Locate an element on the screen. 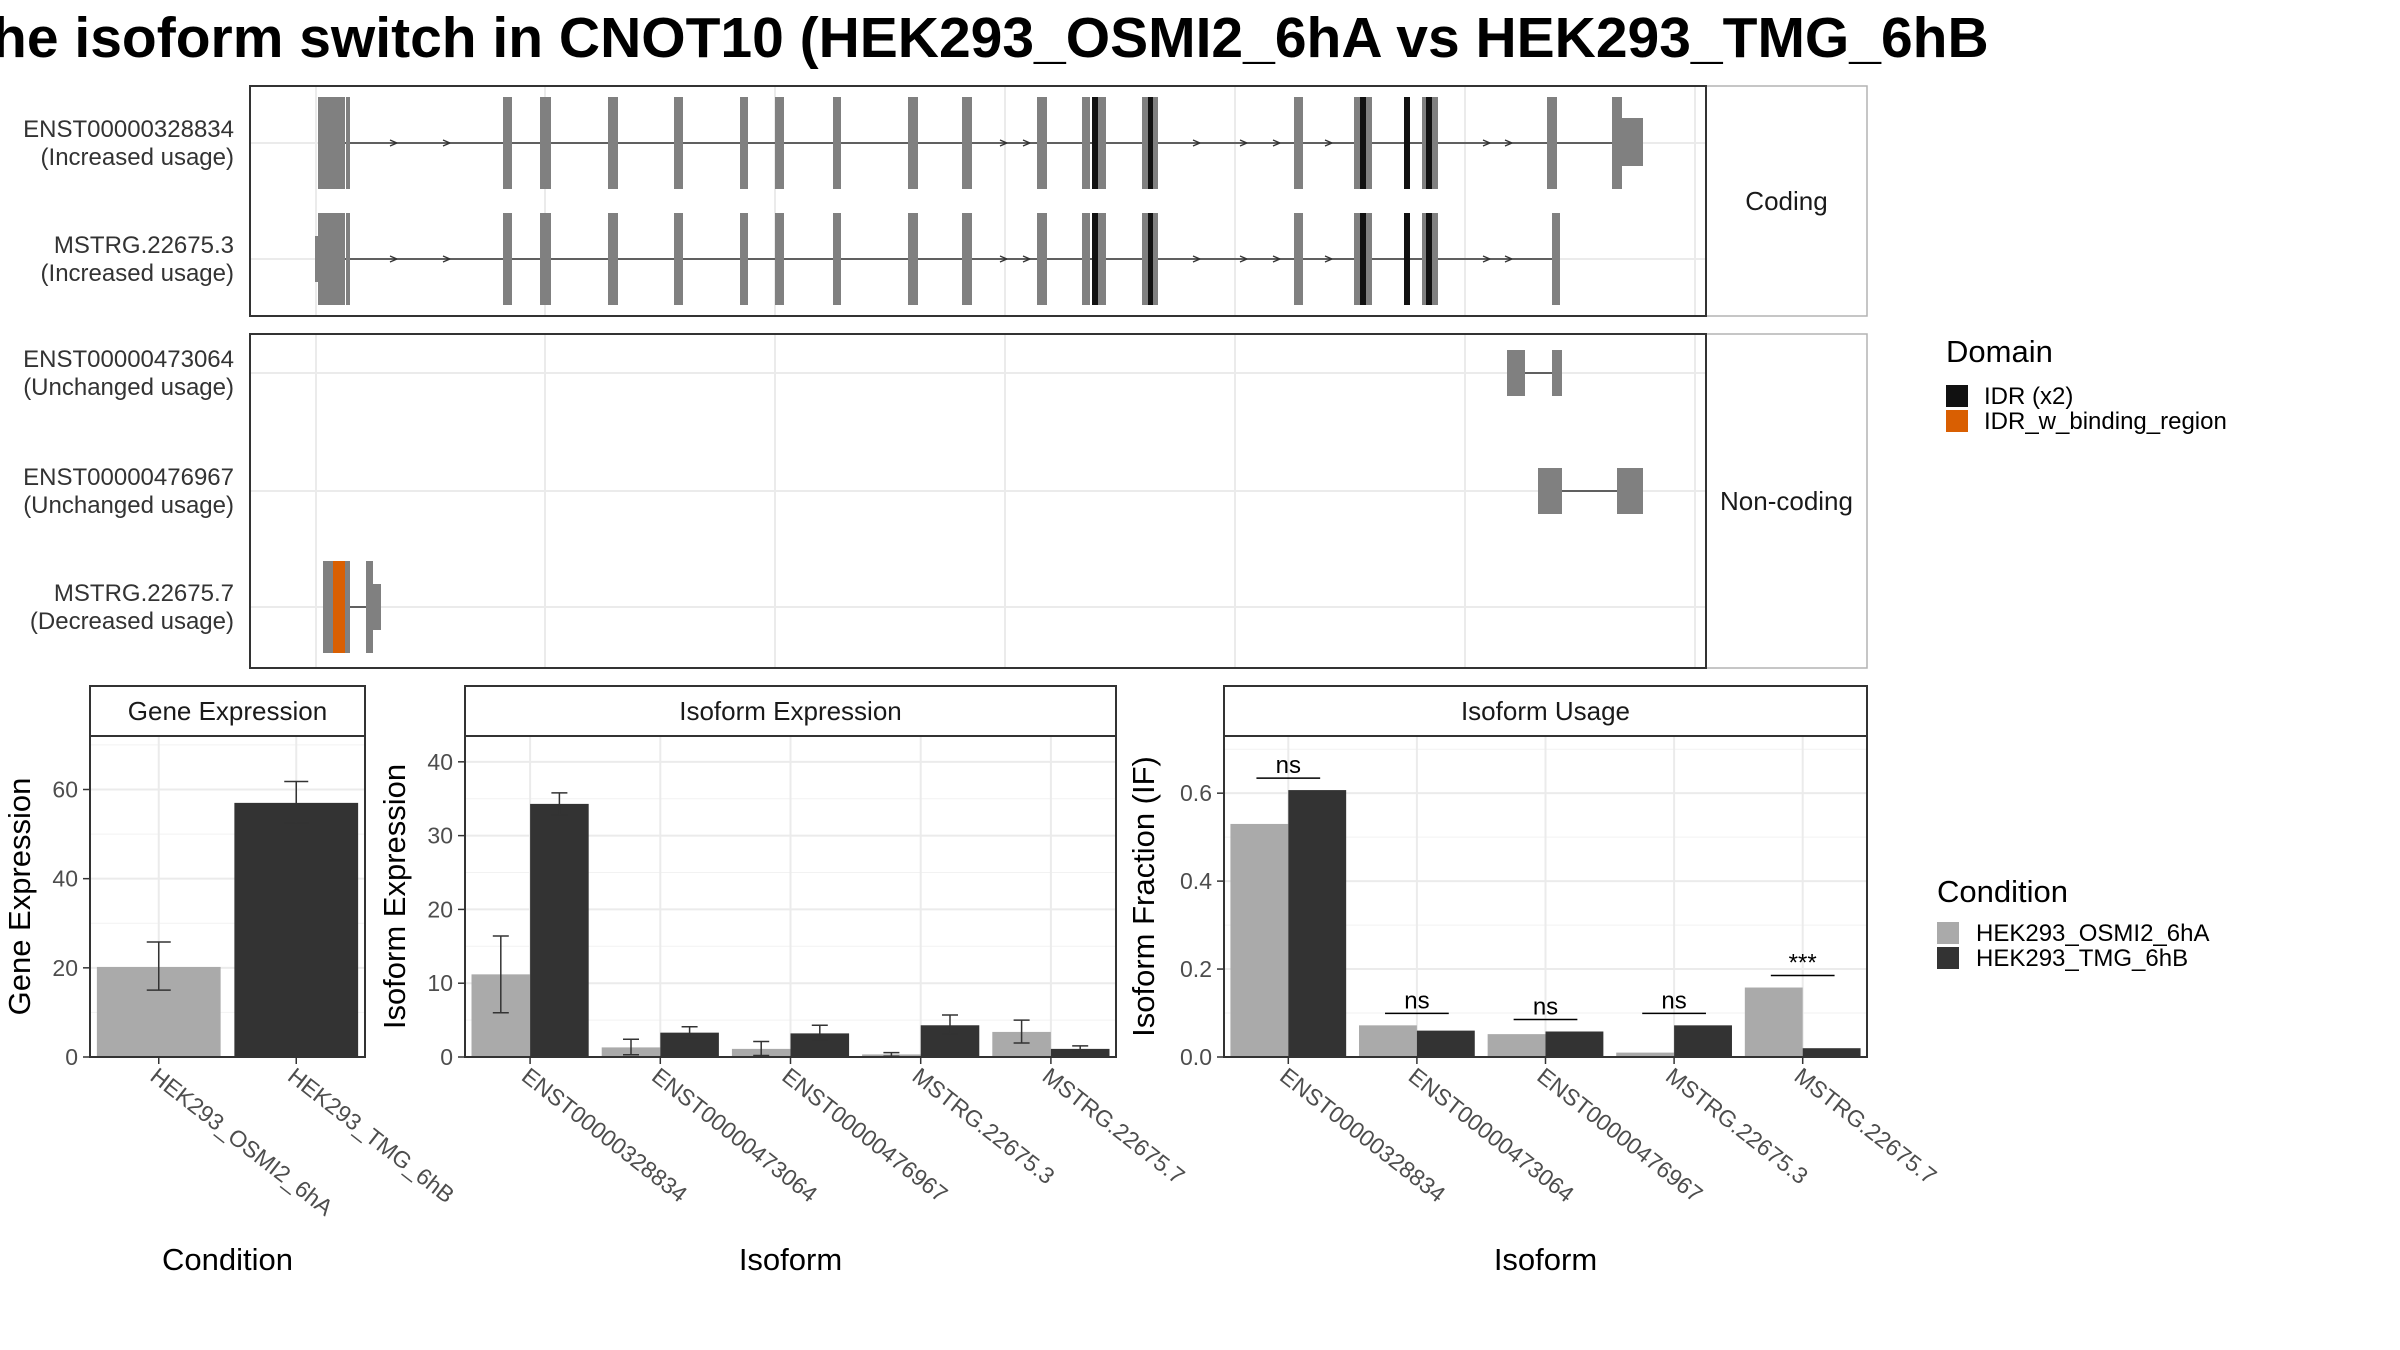 This screenshot has width=2400, height=1350. y-tick-label: 0.6 is located at coordinates (1196, 793).